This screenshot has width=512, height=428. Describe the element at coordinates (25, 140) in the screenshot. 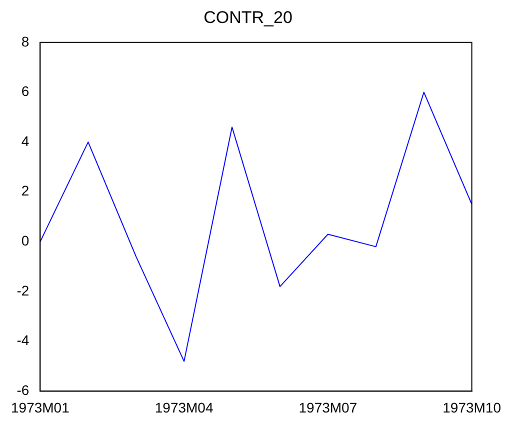

I see `y-tick-label: 4` at that location.